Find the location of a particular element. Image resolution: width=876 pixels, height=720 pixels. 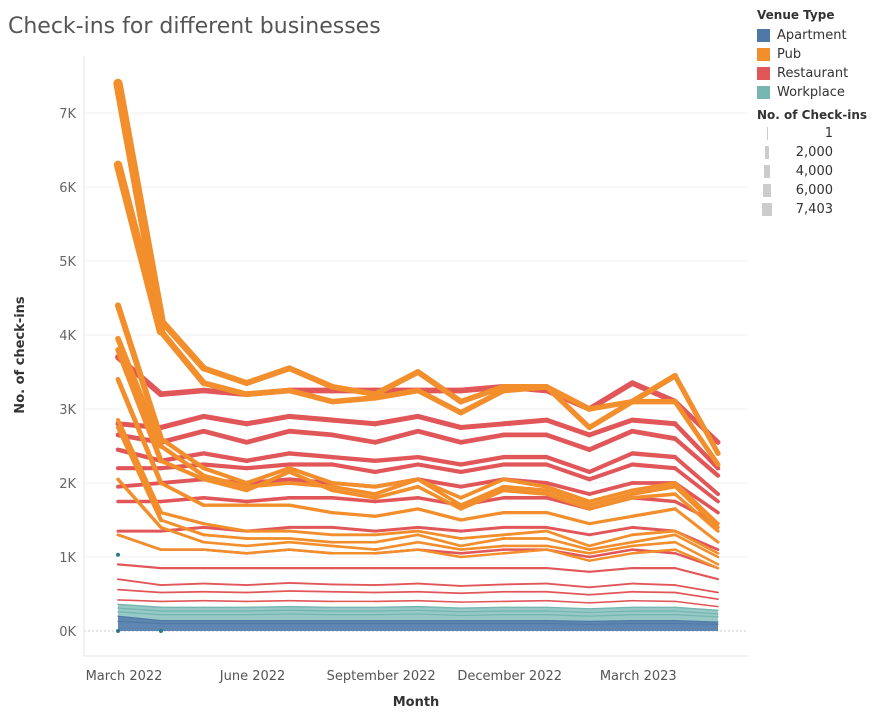

workplace-area is located at coordinates (418, 613).